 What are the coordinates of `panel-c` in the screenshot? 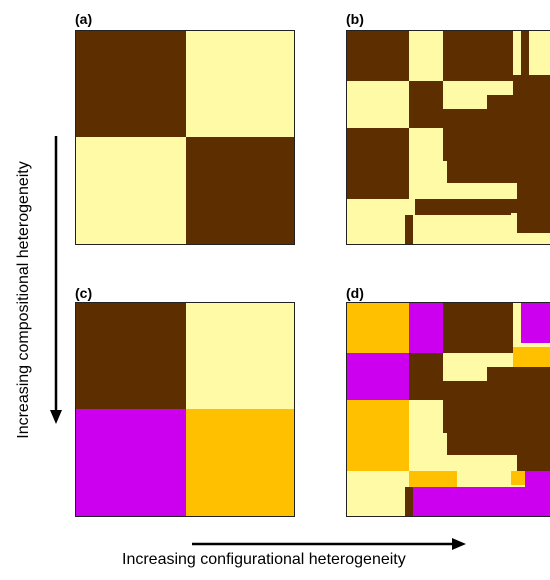 It's located at (185, 409).